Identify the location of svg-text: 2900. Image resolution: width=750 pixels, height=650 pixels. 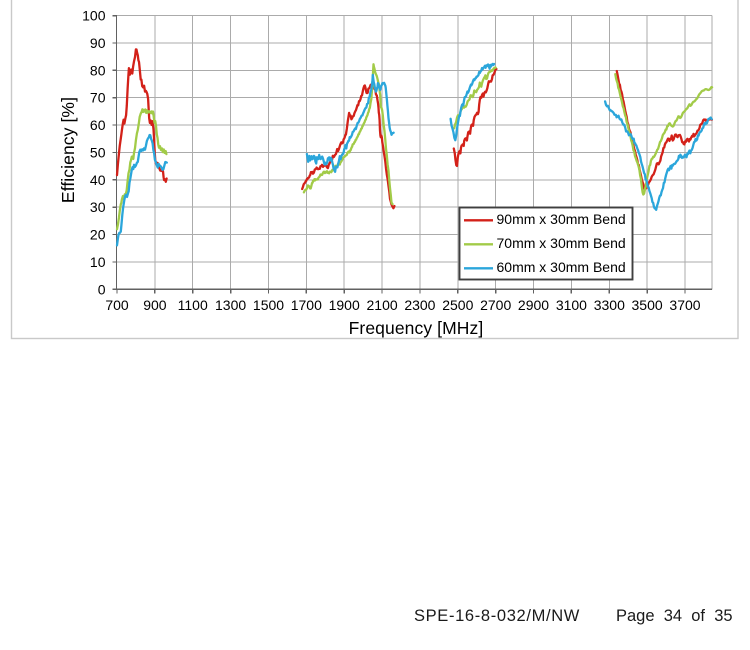
(533, 305).